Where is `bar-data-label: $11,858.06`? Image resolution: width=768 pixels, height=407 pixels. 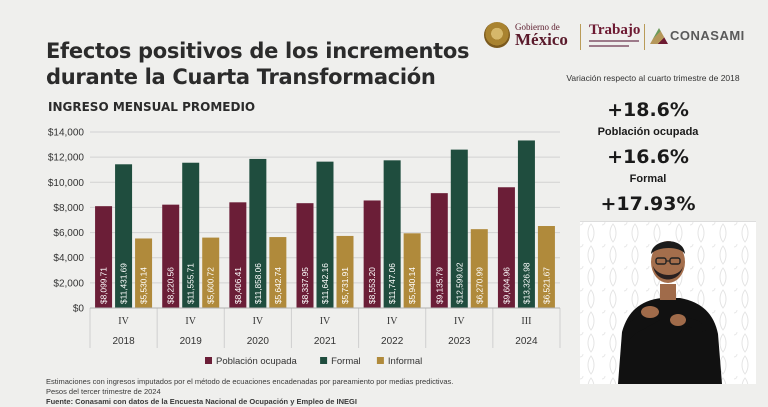 bar-data-label: $11,858.06 is located at coordinates (258, 283).